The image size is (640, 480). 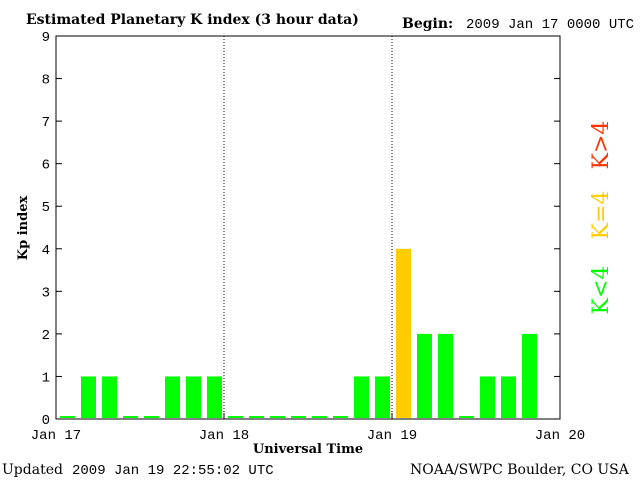 I want to click on y-tick-label: 6, so click(x=46, y=166).